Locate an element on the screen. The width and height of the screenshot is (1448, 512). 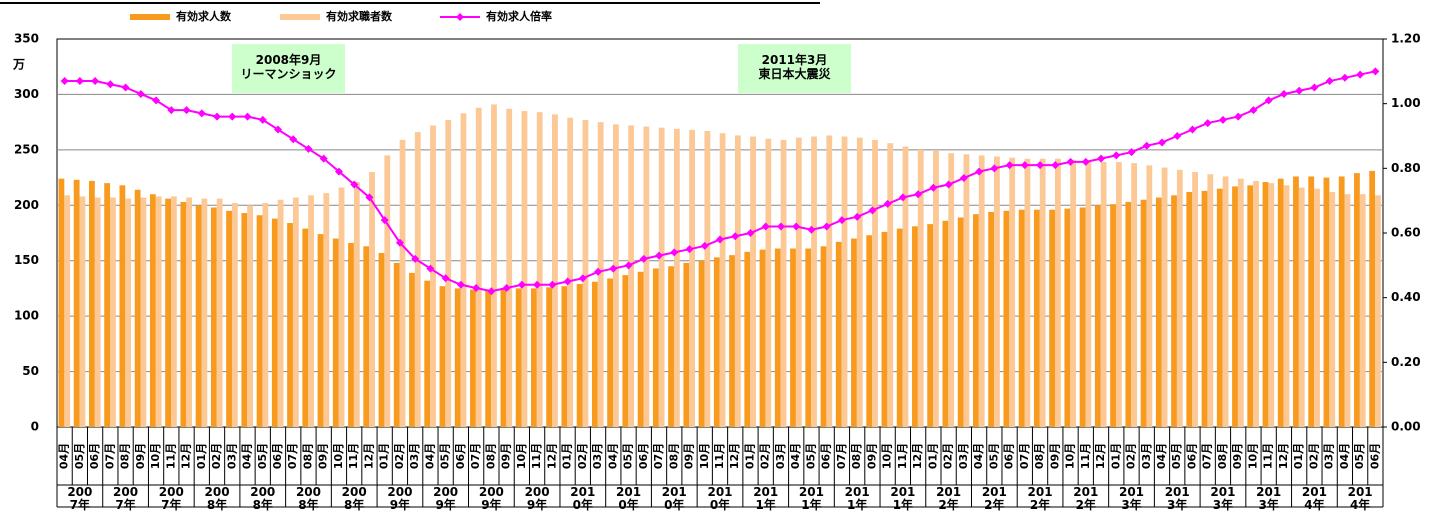
x-tick-label: 10月 is located at coordinates (887, 456).